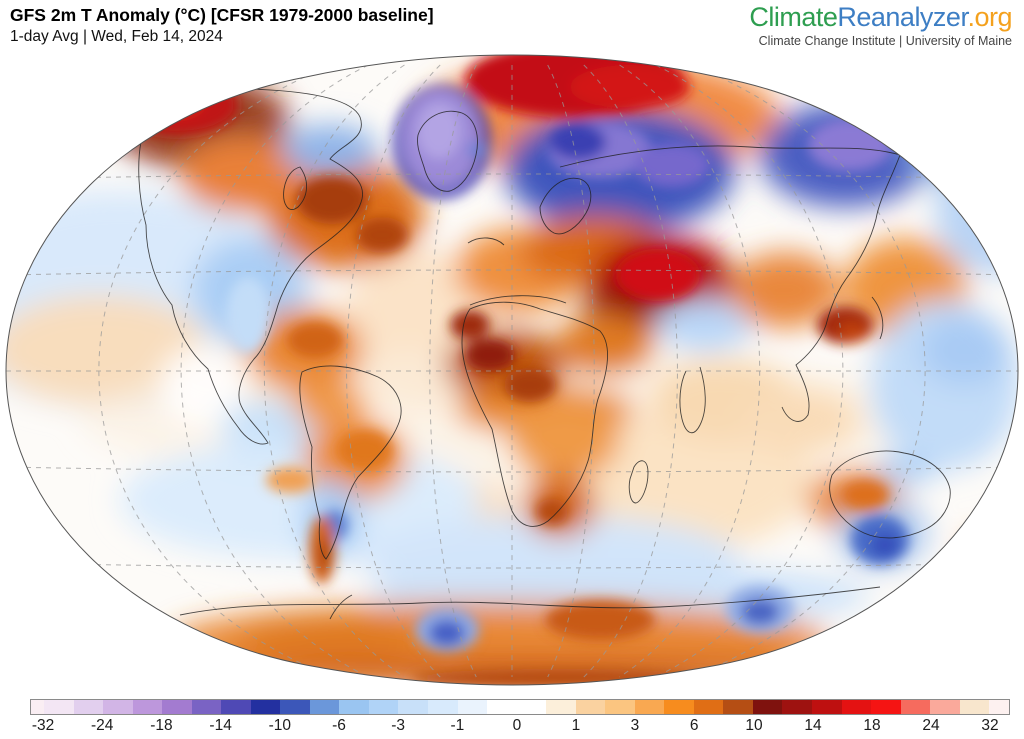 Image resolution: width=1024 pixels, height=739 pixels. Describe the element at coordinates (692, 400) in the screenshot. I see `coast-india` at that location.